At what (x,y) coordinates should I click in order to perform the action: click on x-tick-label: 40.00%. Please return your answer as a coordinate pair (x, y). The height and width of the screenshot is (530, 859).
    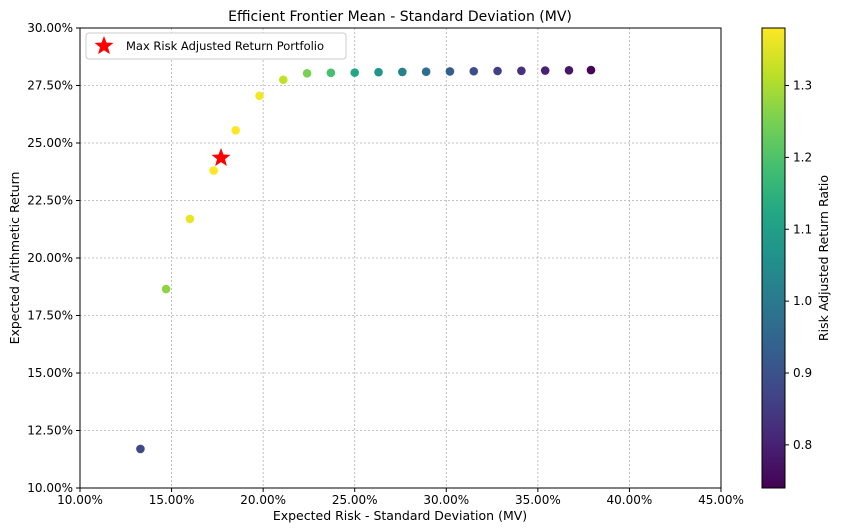
    Looking at the image, I should click on (630, 500).